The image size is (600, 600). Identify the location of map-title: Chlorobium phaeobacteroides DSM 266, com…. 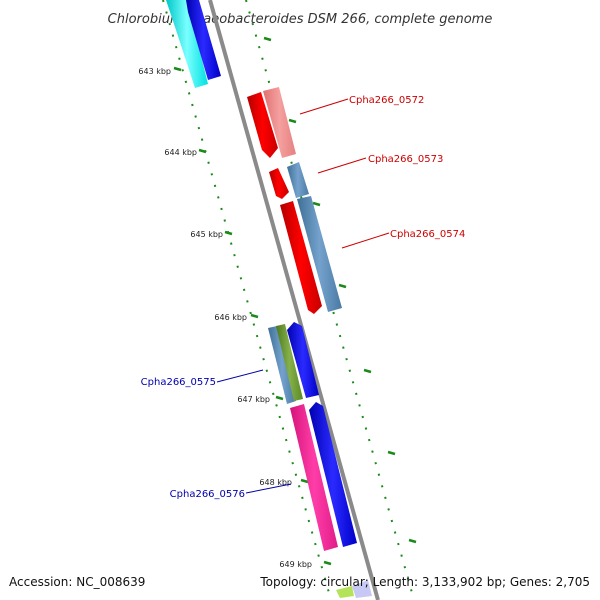
(300, 19).